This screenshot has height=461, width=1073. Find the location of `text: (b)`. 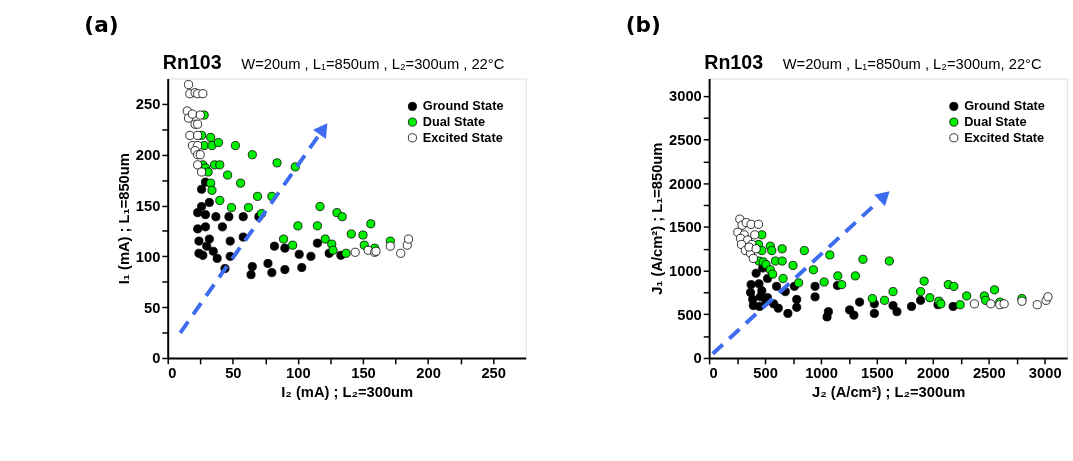

text: (b) is located at coordinates (643, 25).